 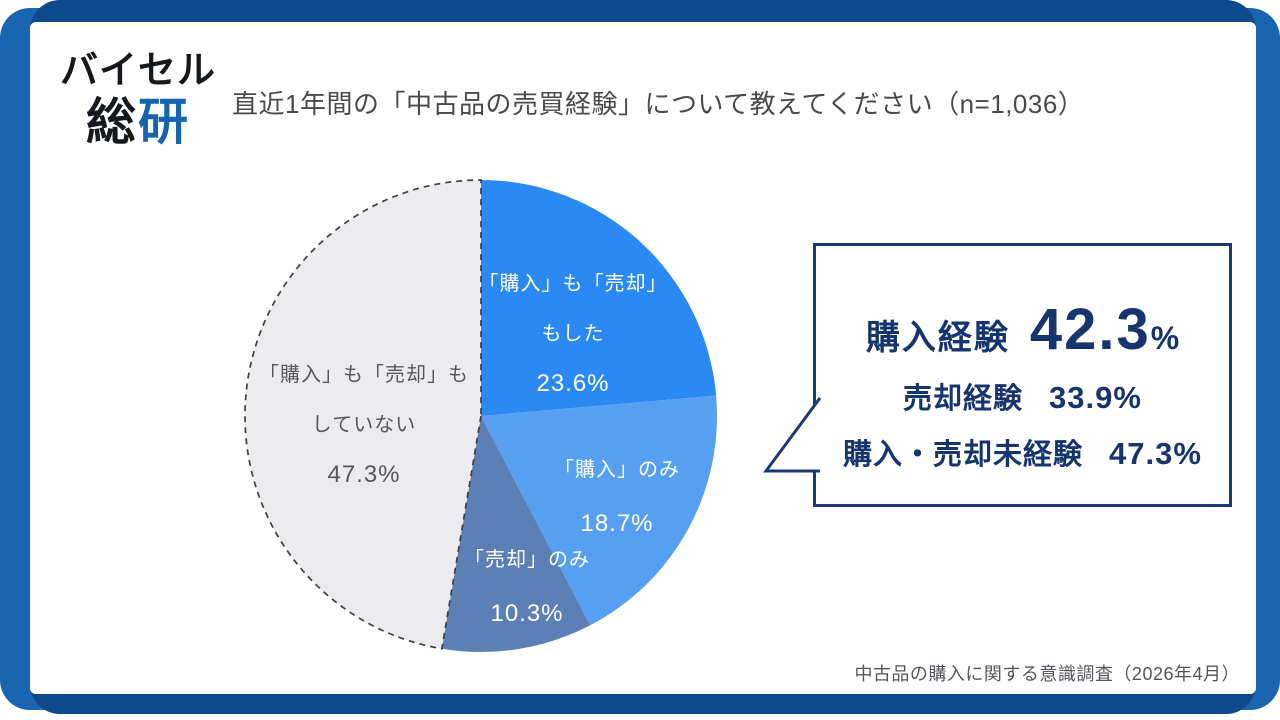 I want to click on summary-callout-box: 購入経験 42.3% 売却経験 33.9% 購入・売却未経験 47.3%, so click(x=997, y=375).